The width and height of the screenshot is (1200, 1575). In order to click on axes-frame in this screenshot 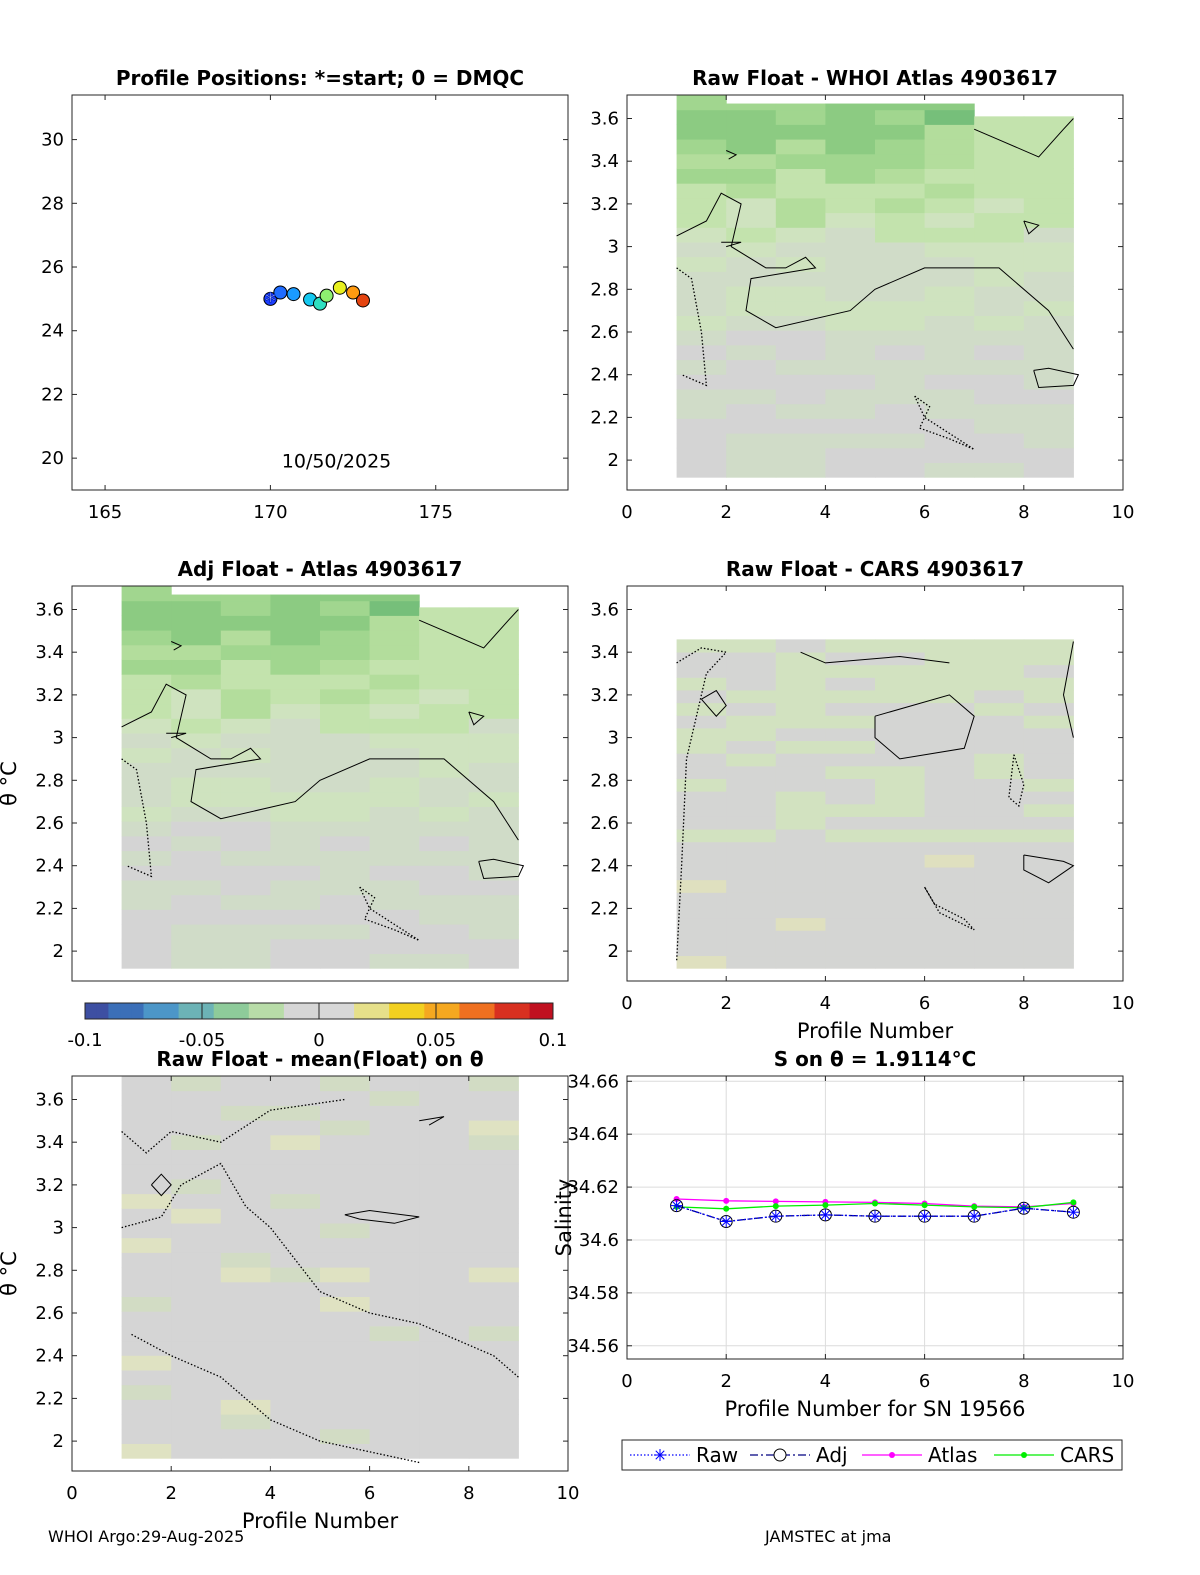, I will do `click(320, 1273)`.